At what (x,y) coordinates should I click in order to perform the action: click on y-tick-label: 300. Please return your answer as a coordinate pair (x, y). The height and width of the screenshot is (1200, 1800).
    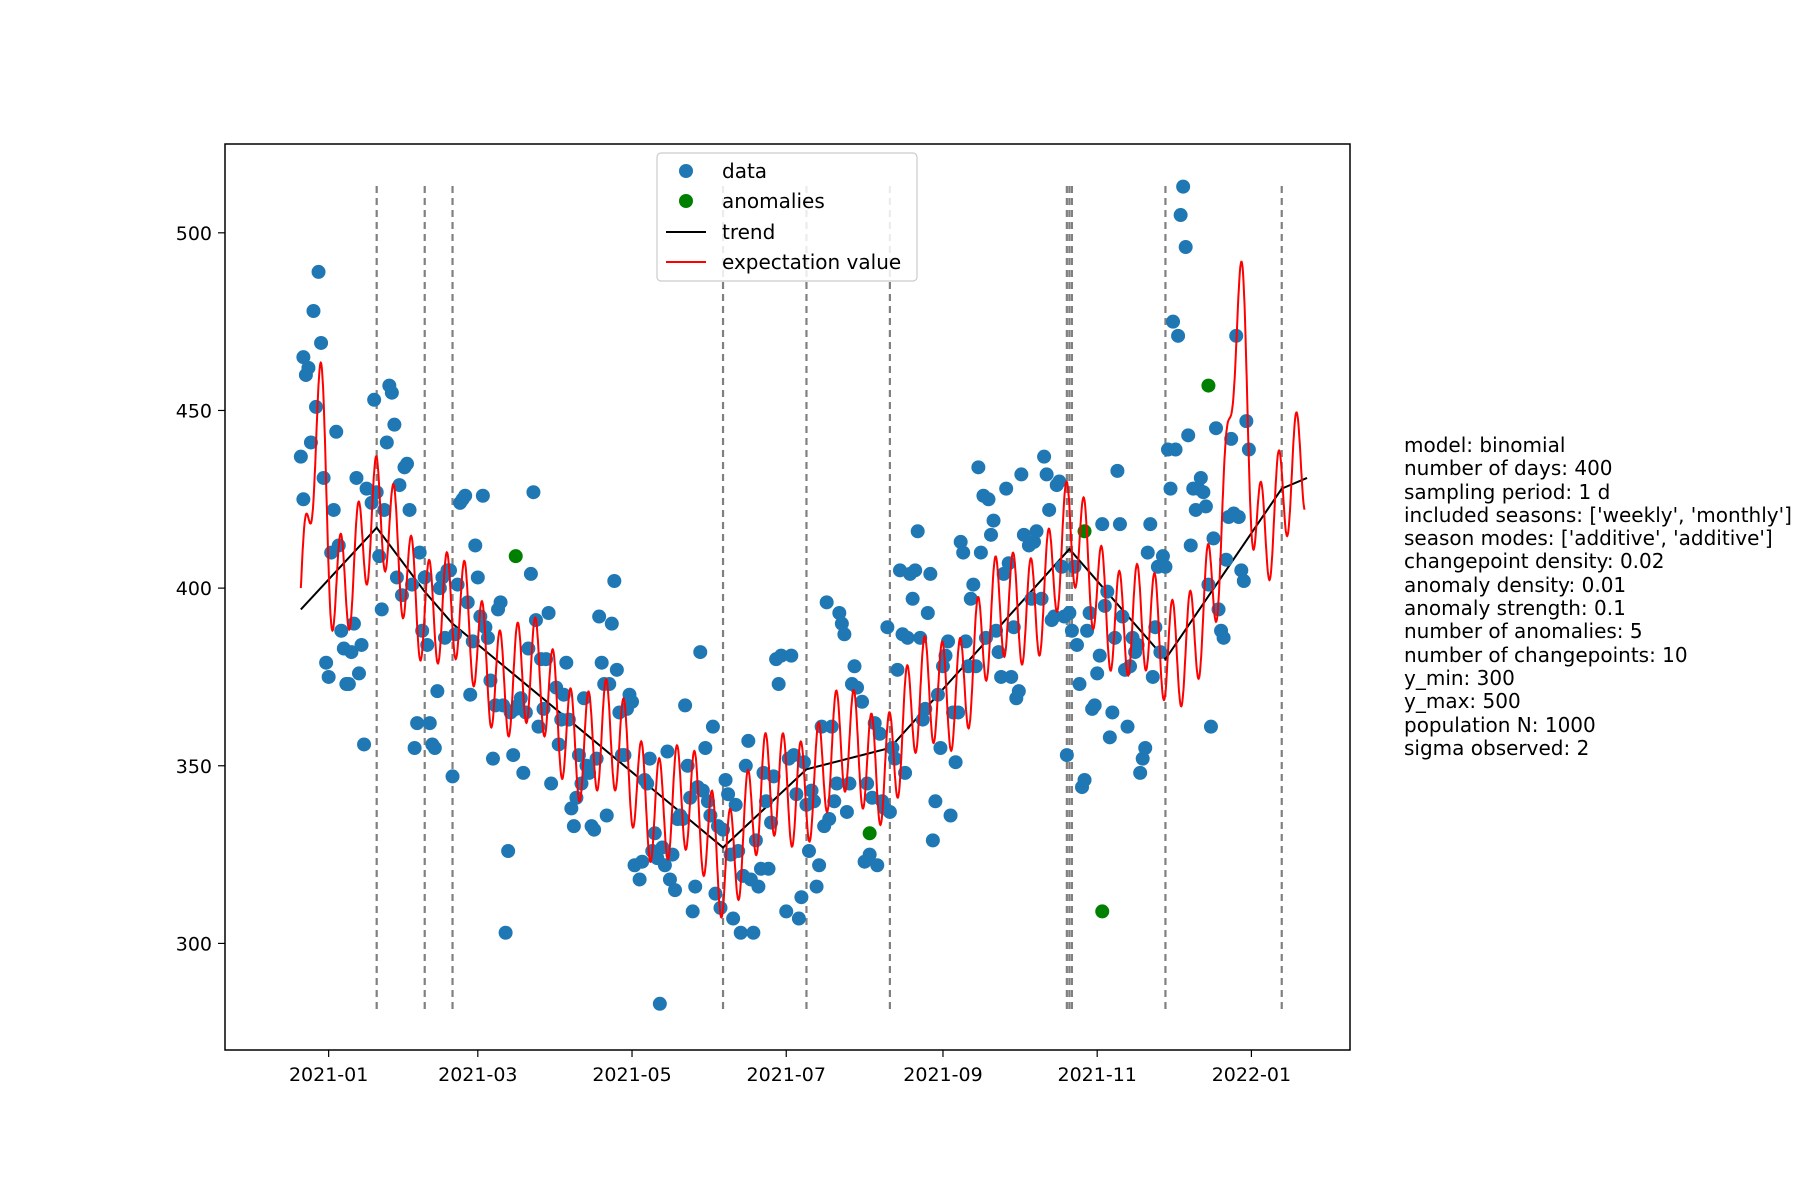
    Looking at the image, I should click on (194, 944).